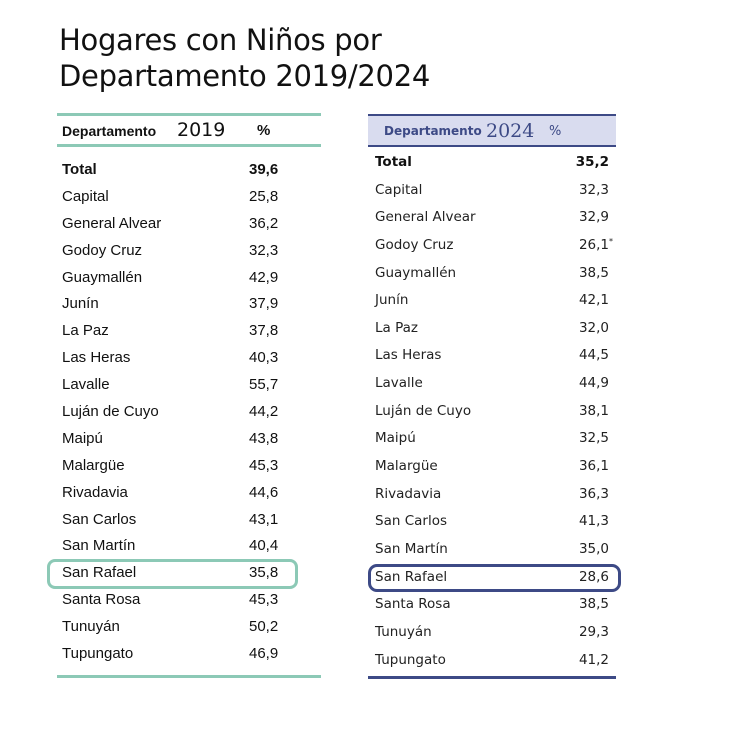 The image size is (743, 743). Describe the element at coordinates (592, 162) in the screenshot. I see `row-value: 35,2` at that location.